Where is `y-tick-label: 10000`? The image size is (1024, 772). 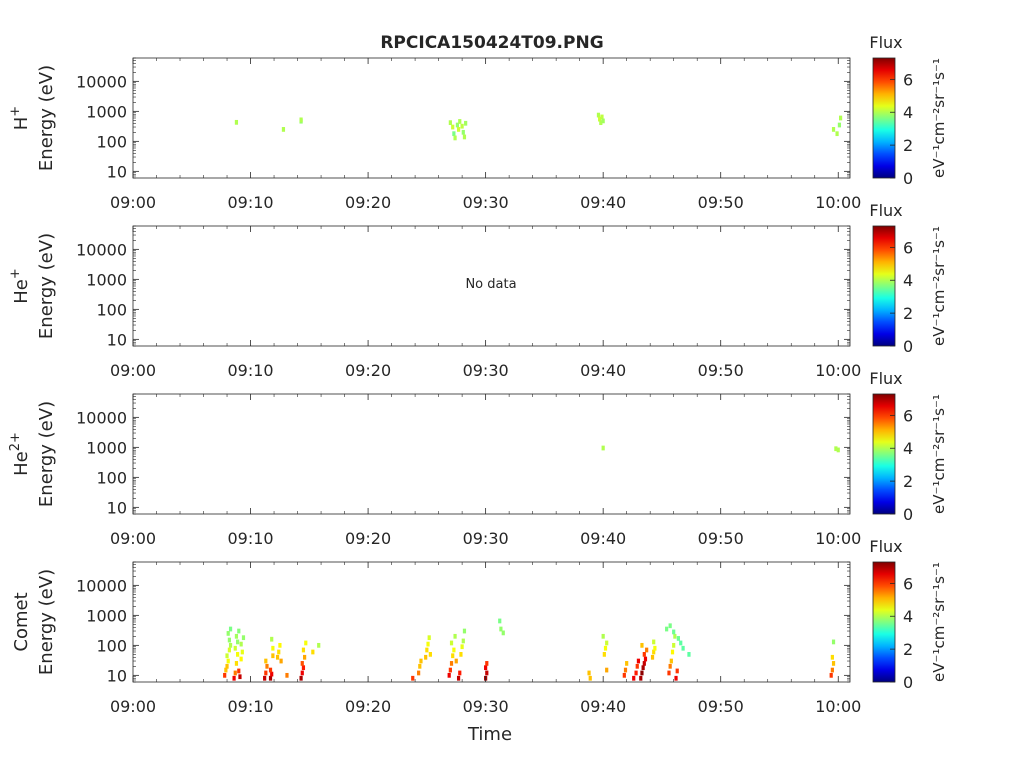 y-tick-label: 10000 is located at coordinates (101, 81).